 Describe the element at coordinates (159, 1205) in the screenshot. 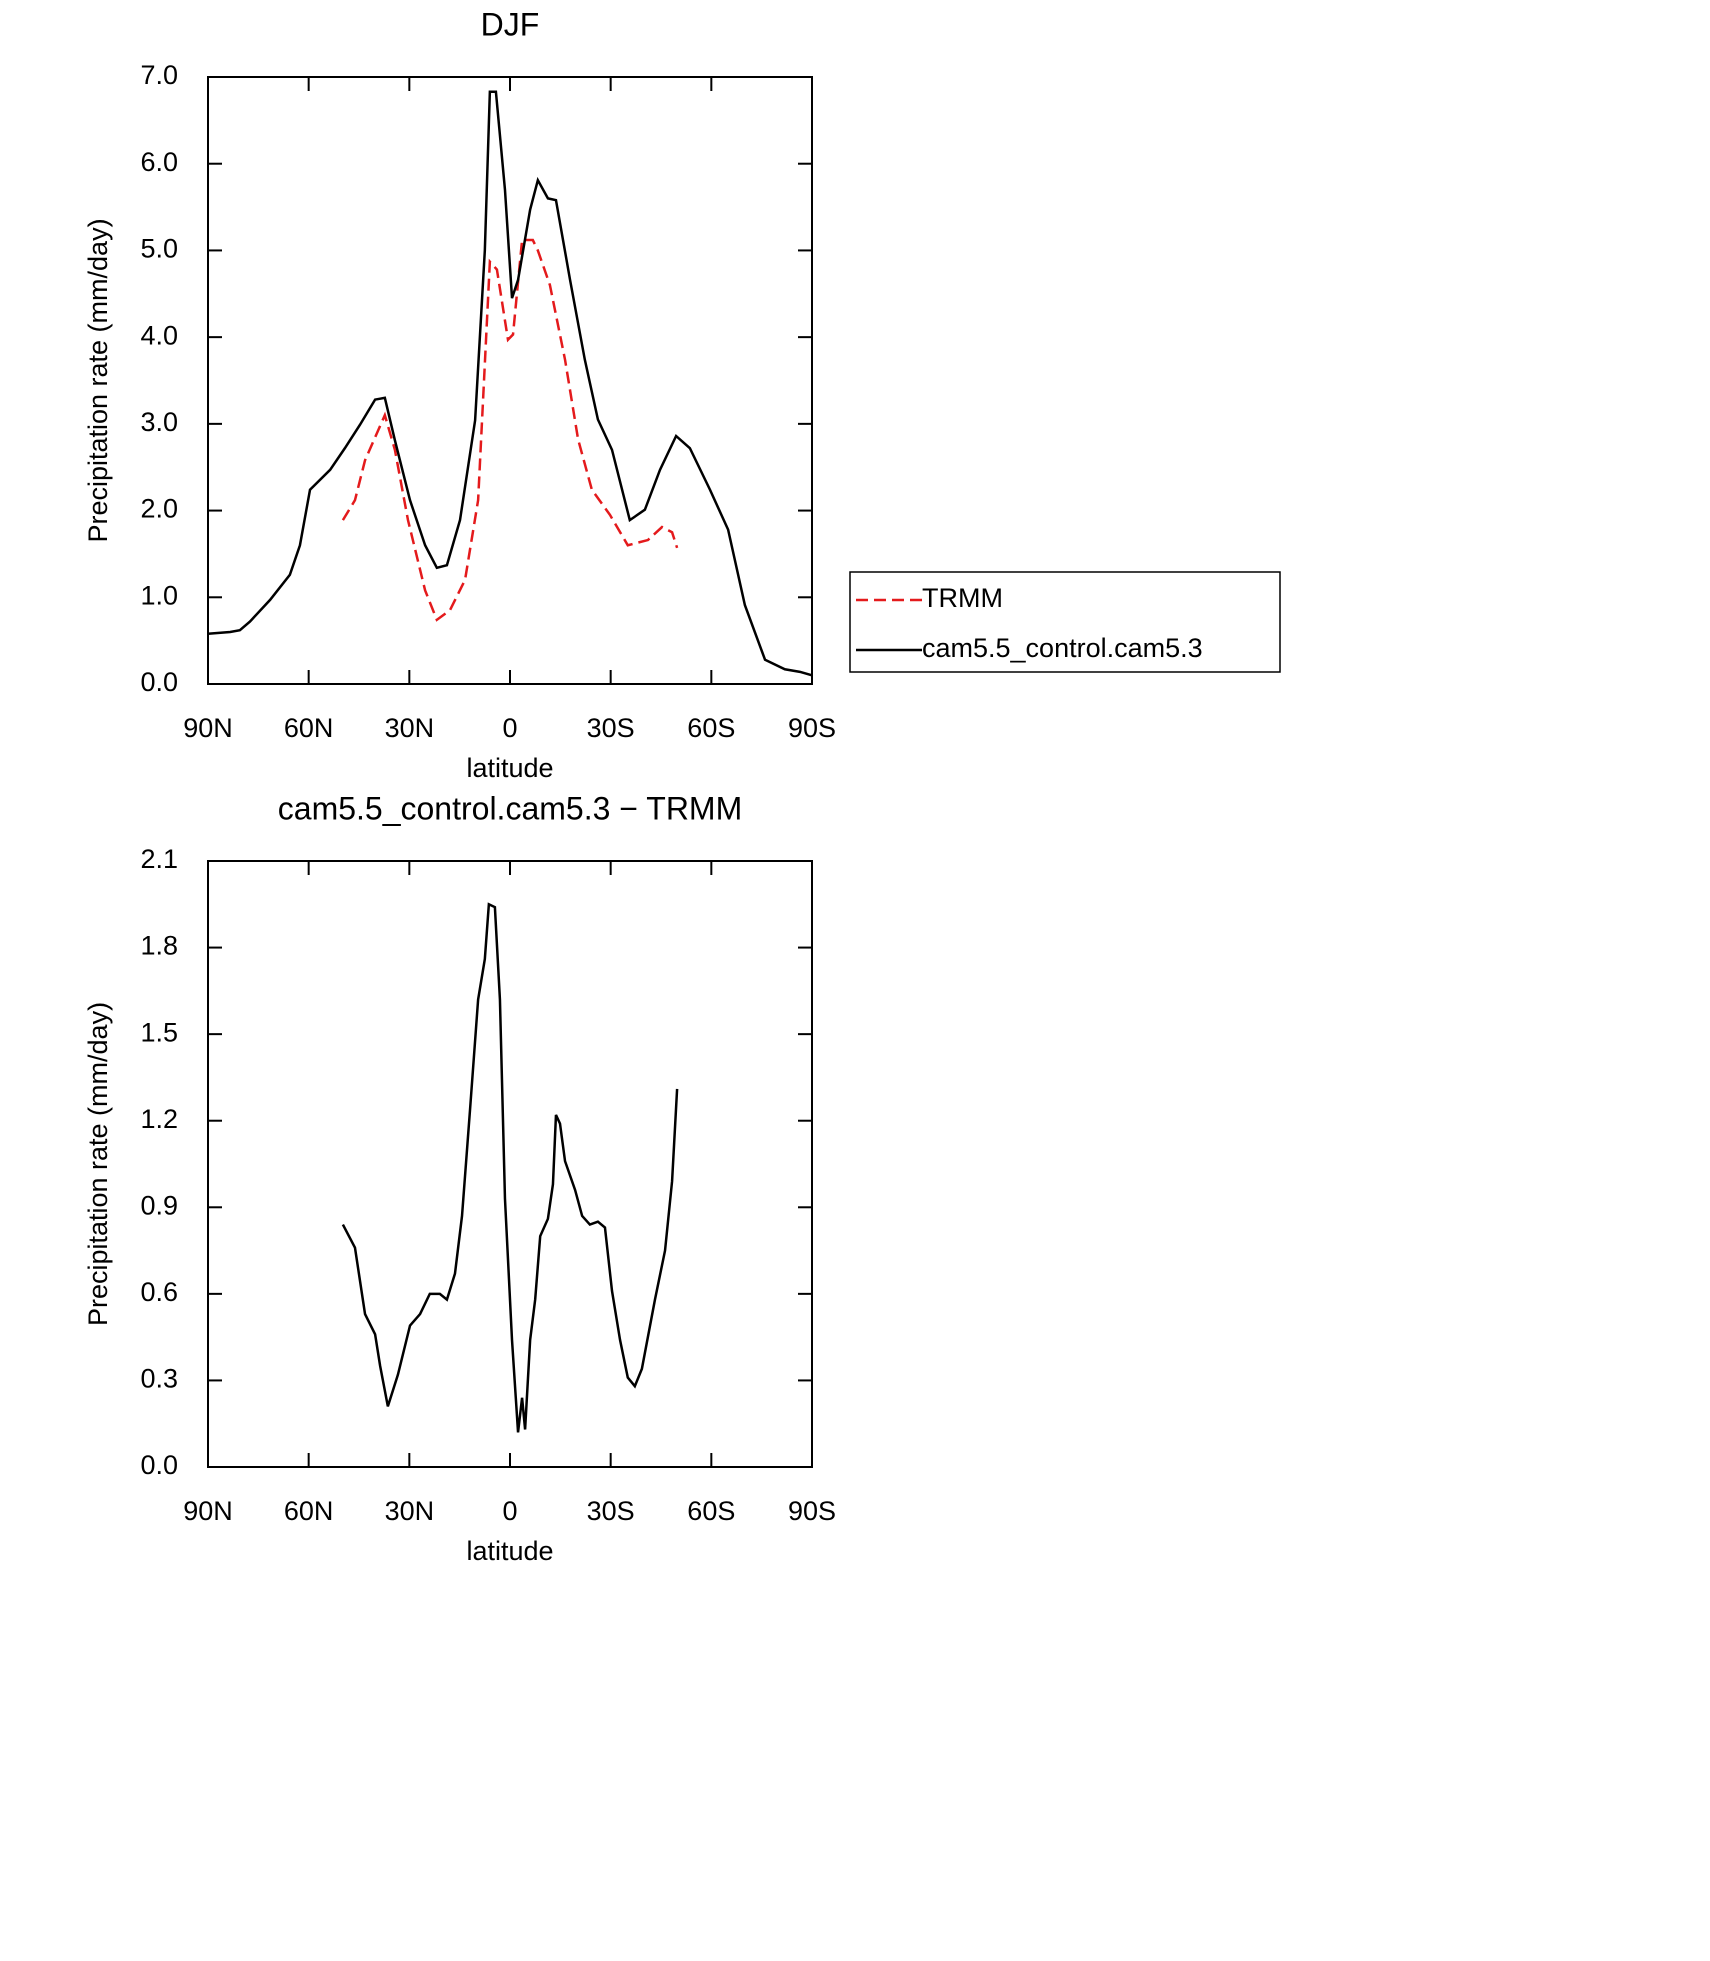

I see `y-tick-label: 0.9` at that location.